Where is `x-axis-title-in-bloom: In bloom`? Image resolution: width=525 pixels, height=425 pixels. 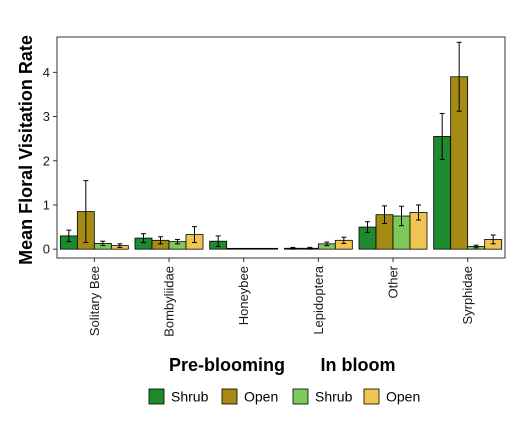 x-axis-title-in-bloom: In bloom is located at coordinates (358, 365).